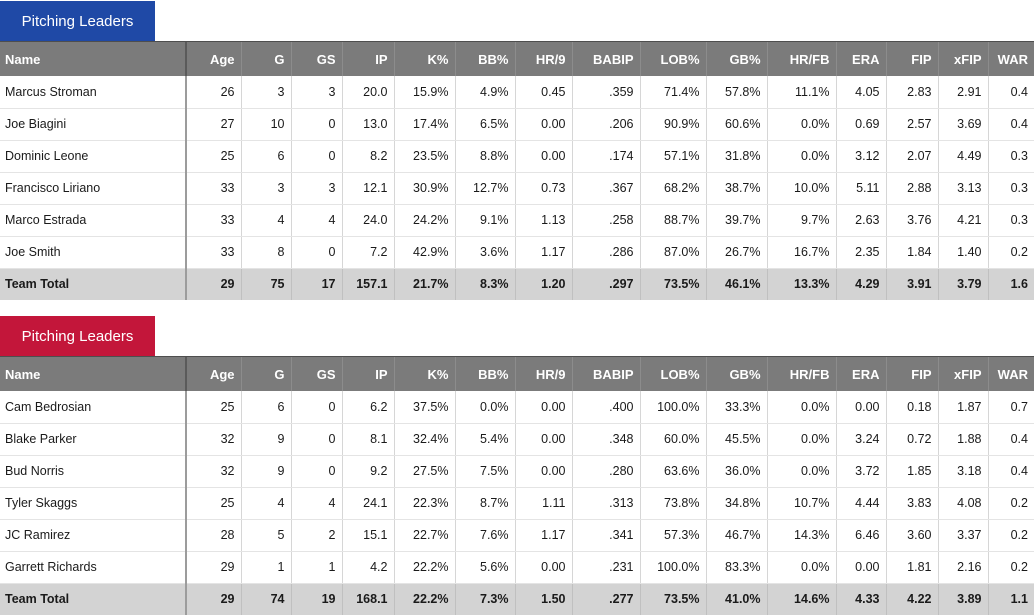 The image size is (1034, 615). What do you see at coordinates (316, 188) in the screenshot?
I see `stat-cell-gs: 3` at bounding box center [316, 188].